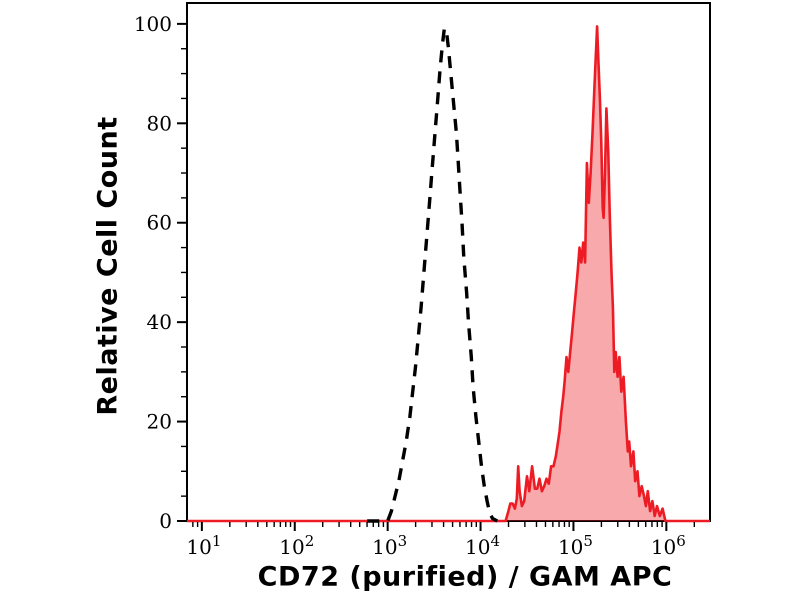 The width and height of the screenshot is (800, 600). Describe the element at coordinates (389, 545) in the screenshot. I see `x-tick-label: 10³` at that location.